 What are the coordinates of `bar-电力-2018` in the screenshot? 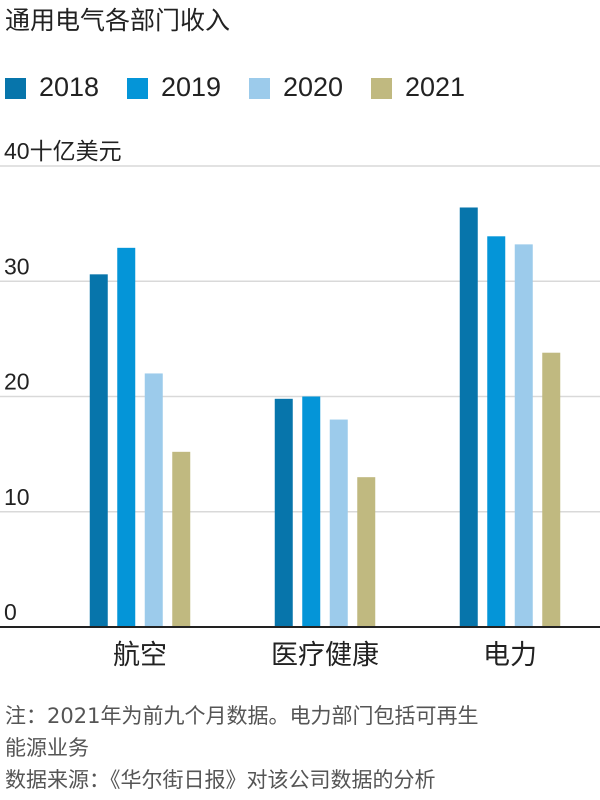 It's located at (468, 417).